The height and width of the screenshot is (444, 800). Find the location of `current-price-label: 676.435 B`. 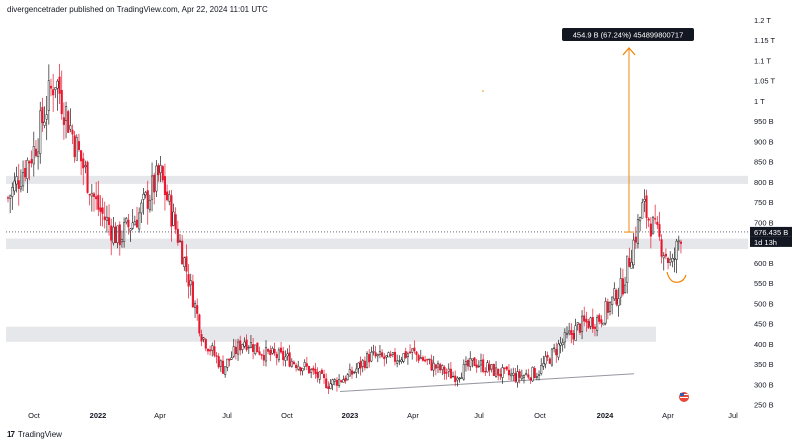

current-price-label: 676.435 B is located at coordinates (771, 232).